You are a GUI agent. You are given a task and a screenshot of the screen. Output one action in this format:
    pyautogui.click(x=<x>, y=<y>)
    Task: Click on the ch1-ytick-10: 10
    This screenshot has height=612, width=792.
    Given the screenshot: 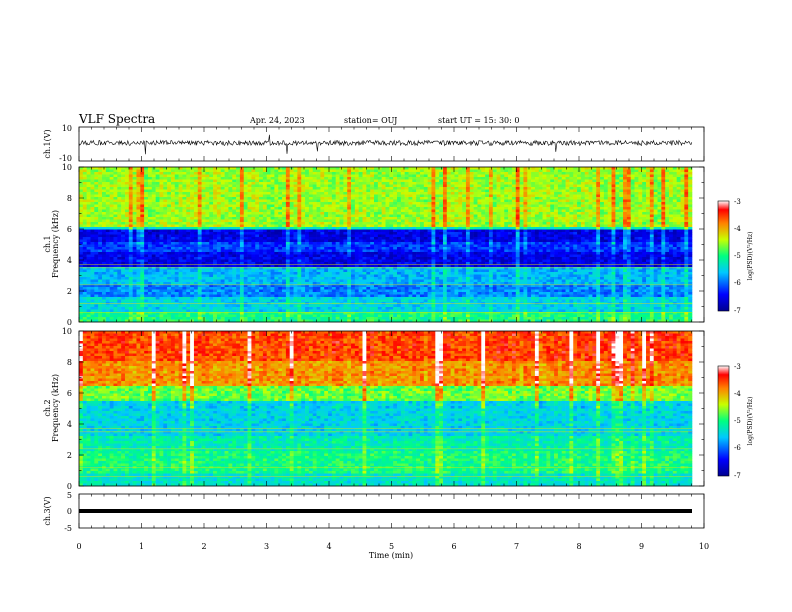 What is the action you would take?
    pyautogui.click(x=67, y=167)
    